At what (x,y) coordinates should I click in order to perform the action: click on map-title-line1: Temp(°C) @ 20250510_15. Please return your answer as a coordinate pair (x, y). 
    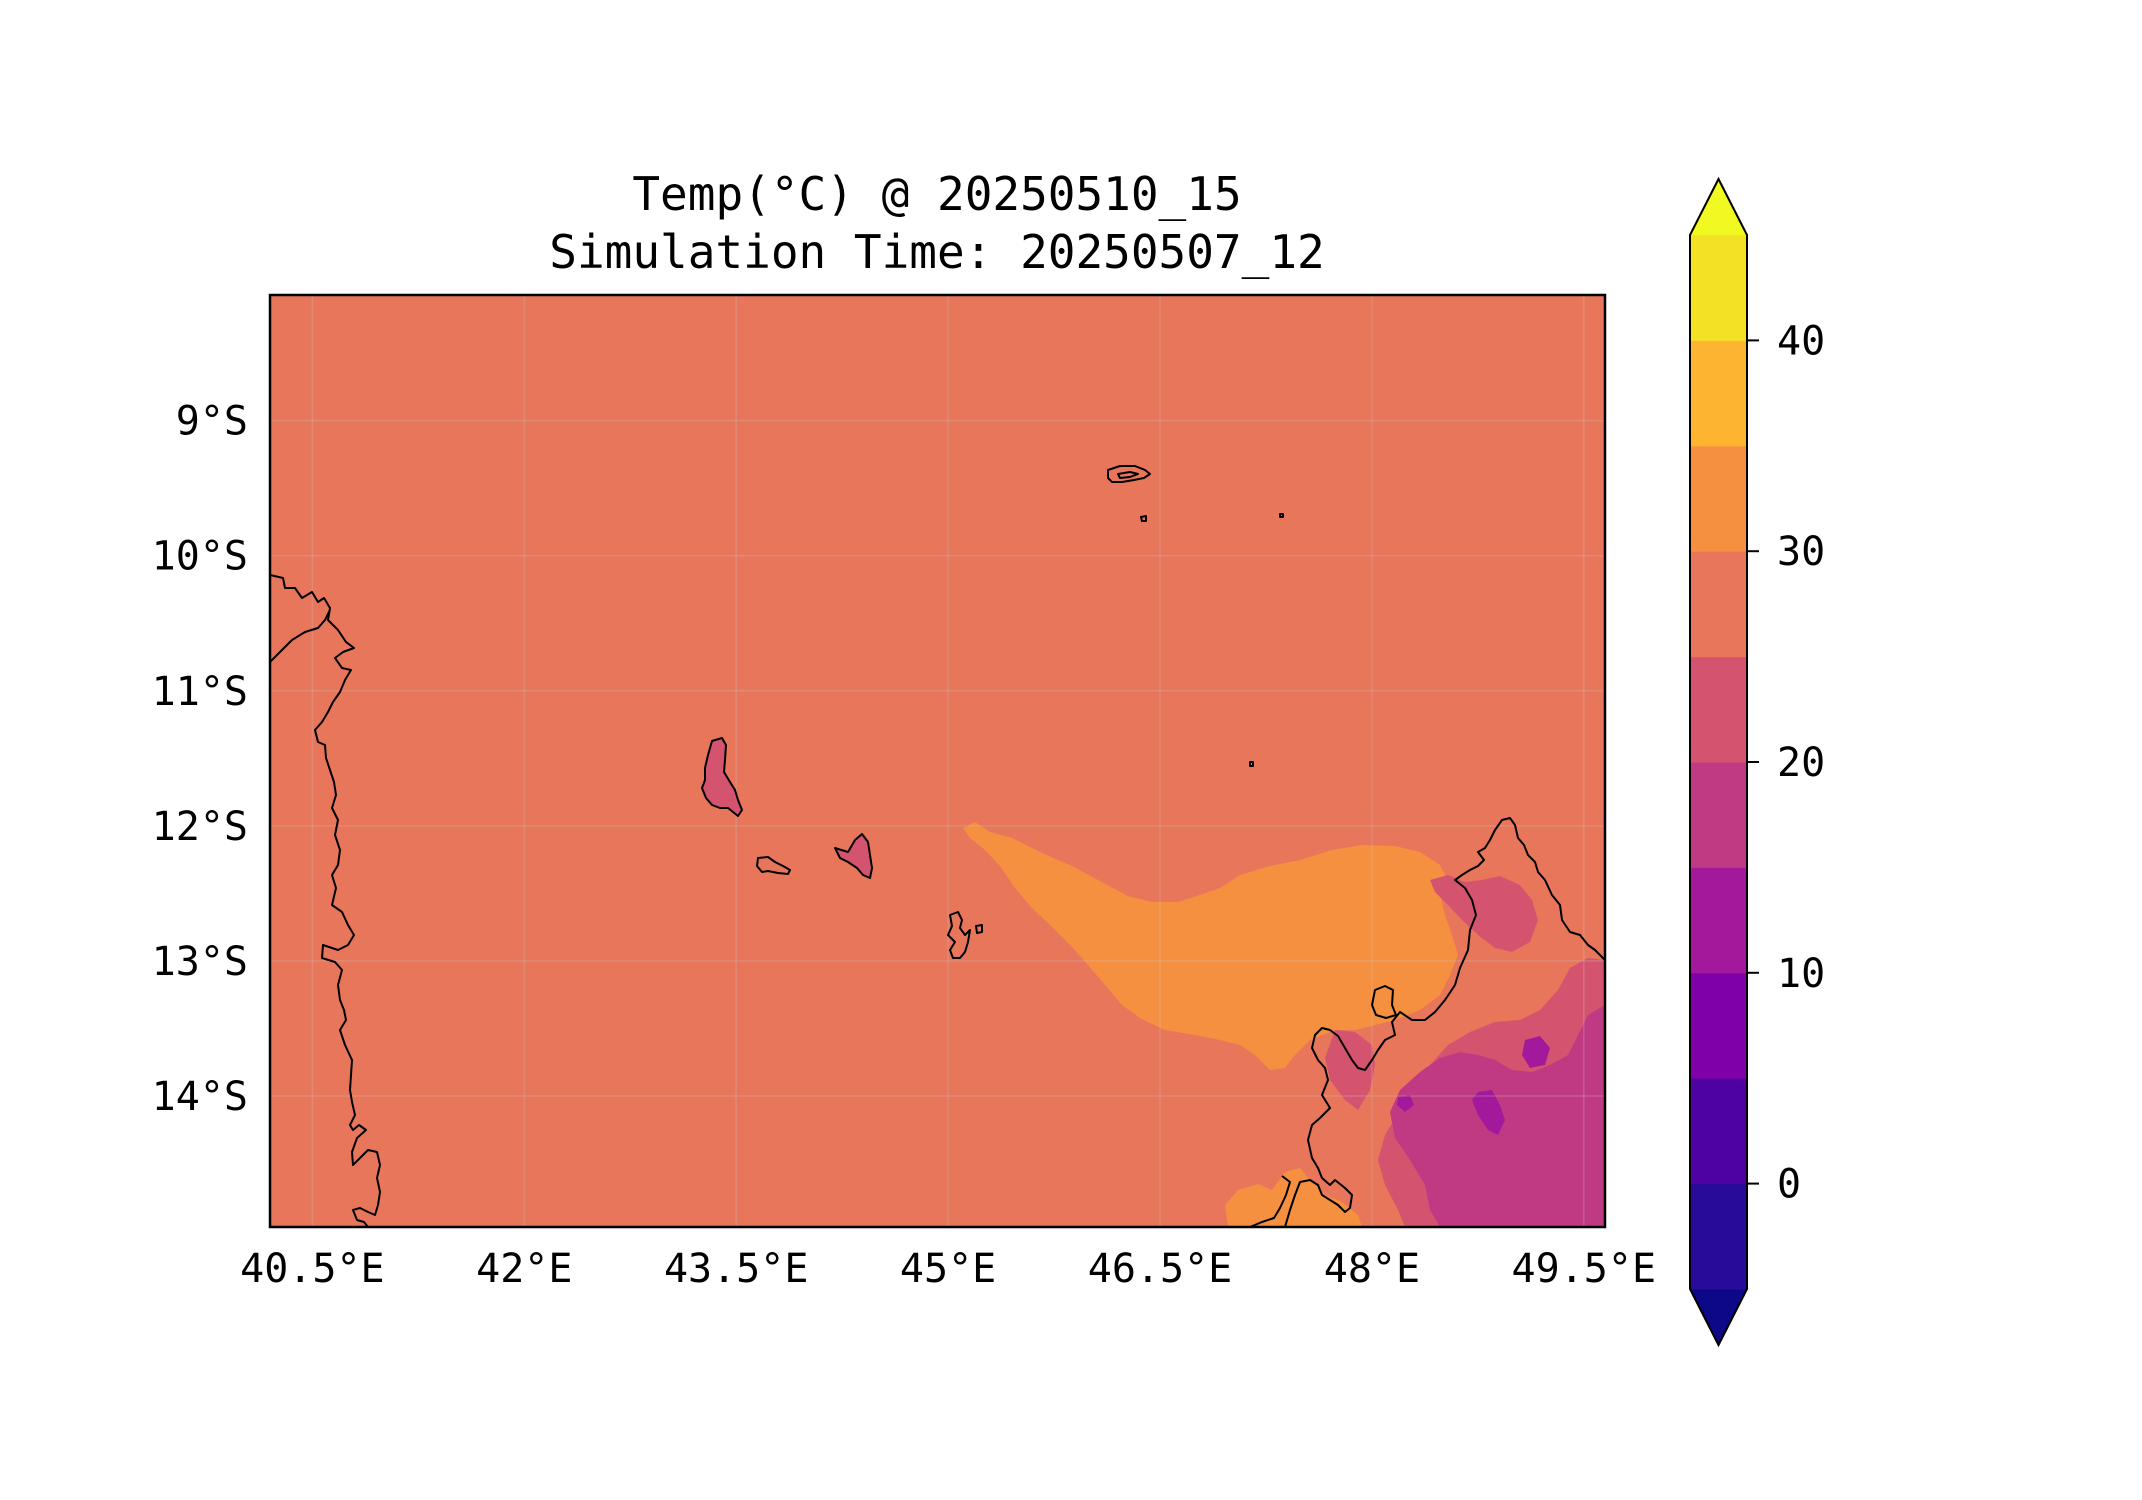
    Looking at the image, I should click on (936, 194).